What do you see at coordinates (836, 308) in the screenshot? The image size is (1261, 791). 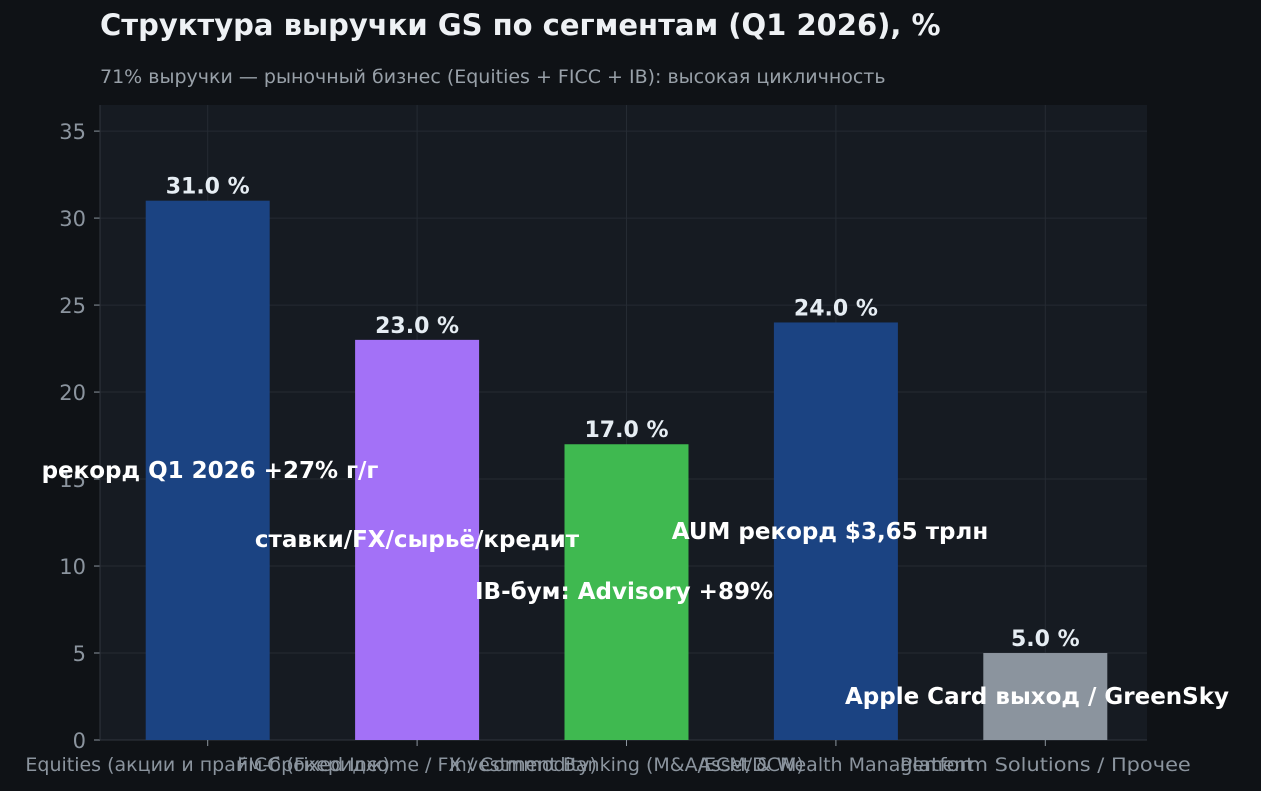 I see `data-label: 24.0 %` at bounding box center [836, 308].